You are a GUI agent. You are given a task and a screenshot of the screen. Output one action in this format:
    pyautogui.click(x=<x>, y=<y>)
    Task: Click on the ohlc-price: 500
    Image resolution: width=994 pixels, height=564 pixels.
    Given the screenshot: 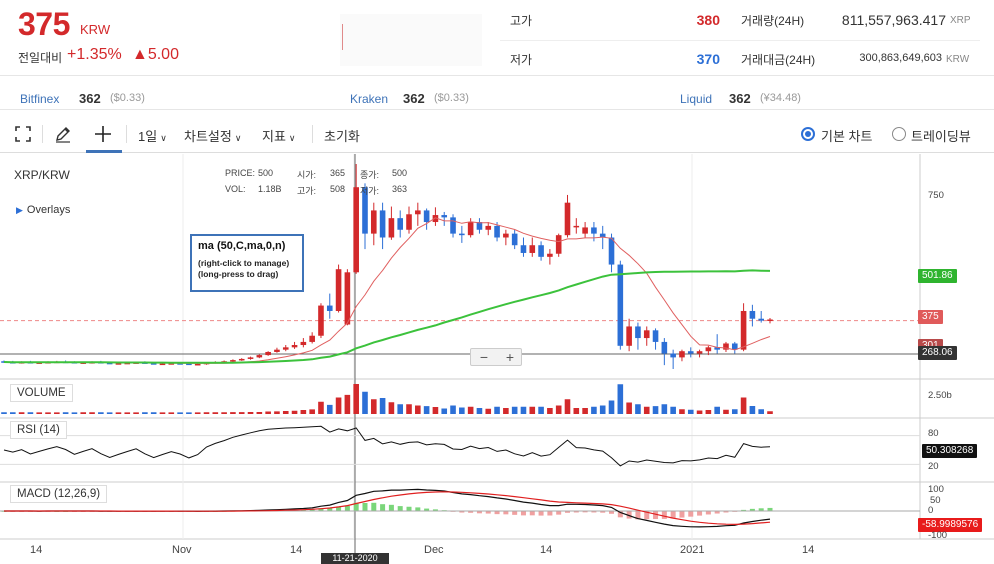 What is the action you would take?
    pyautogui.click(x=266, y=173)
    